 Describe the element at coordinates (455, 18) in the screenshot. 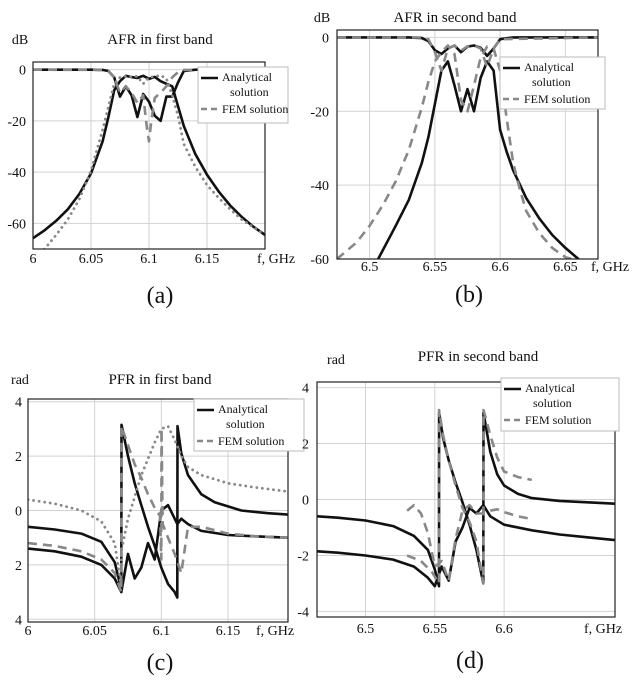

I see `chart-title: AFR in second band` at that location.